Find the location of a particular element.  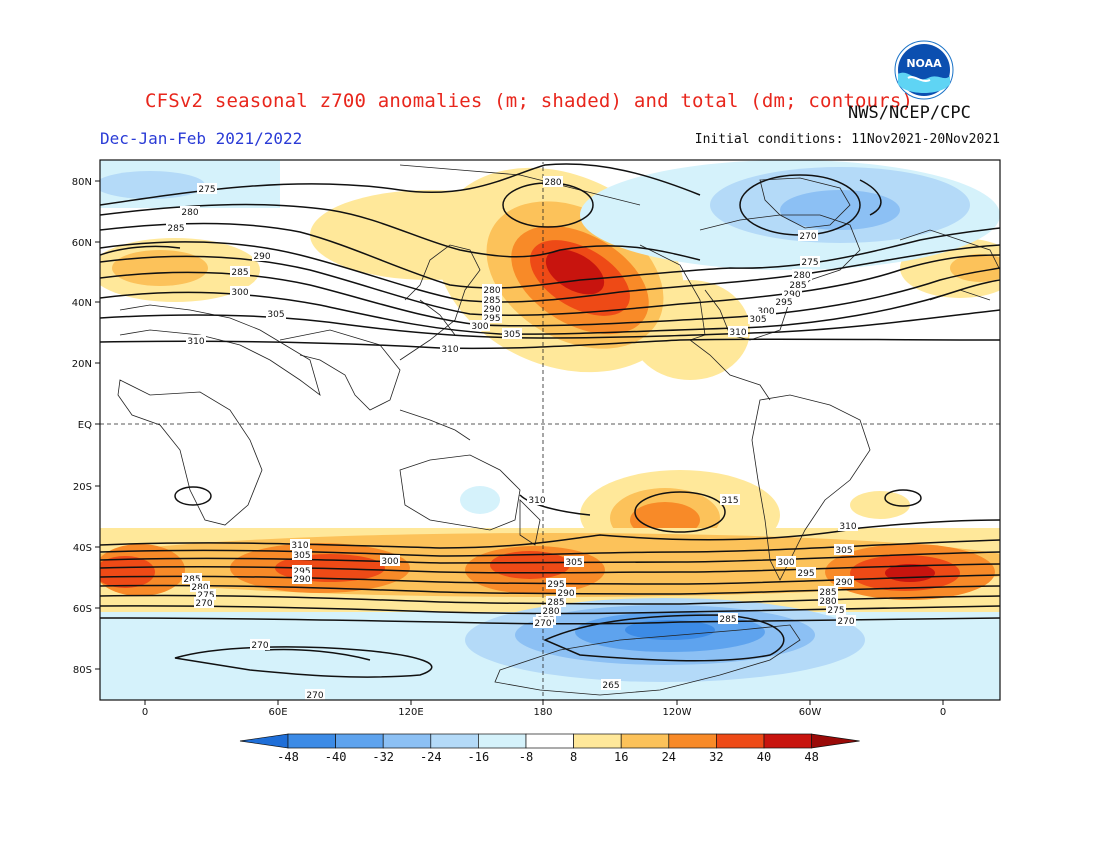

lat-label: 60N is located at coordinates (82, 243).